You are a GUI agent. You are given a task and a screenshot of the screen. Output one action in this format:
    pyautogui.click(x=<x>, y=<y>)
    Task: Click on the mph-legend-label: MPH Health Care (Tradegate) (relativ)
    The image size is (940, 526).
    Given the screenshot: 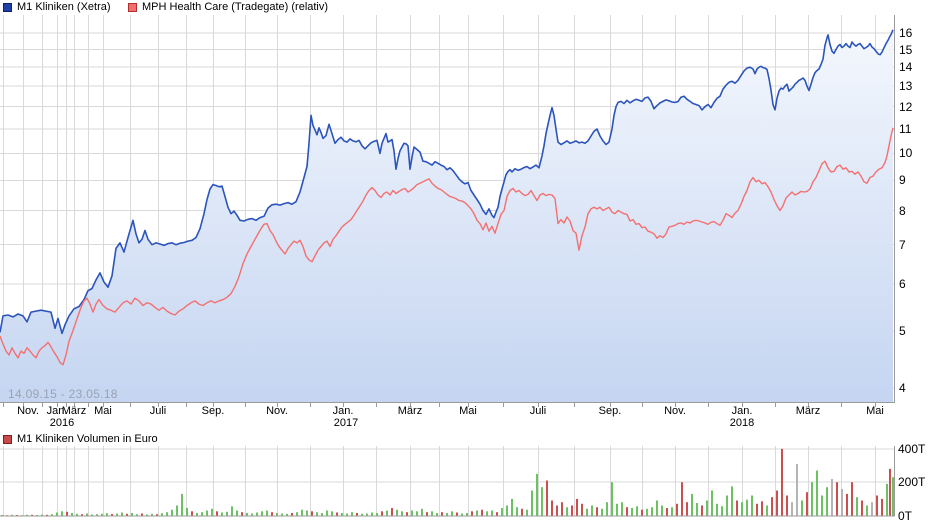 What is the action you would take?
    pyautogui.click(x=235, y=7)
    